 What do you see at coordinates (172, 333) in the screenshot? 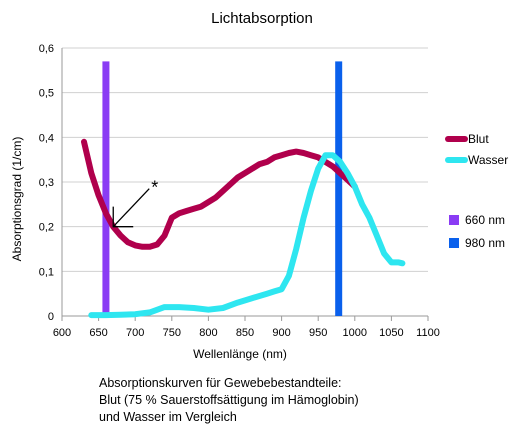
I see `x-tick-label: 750` at bounding box center [172, 333].